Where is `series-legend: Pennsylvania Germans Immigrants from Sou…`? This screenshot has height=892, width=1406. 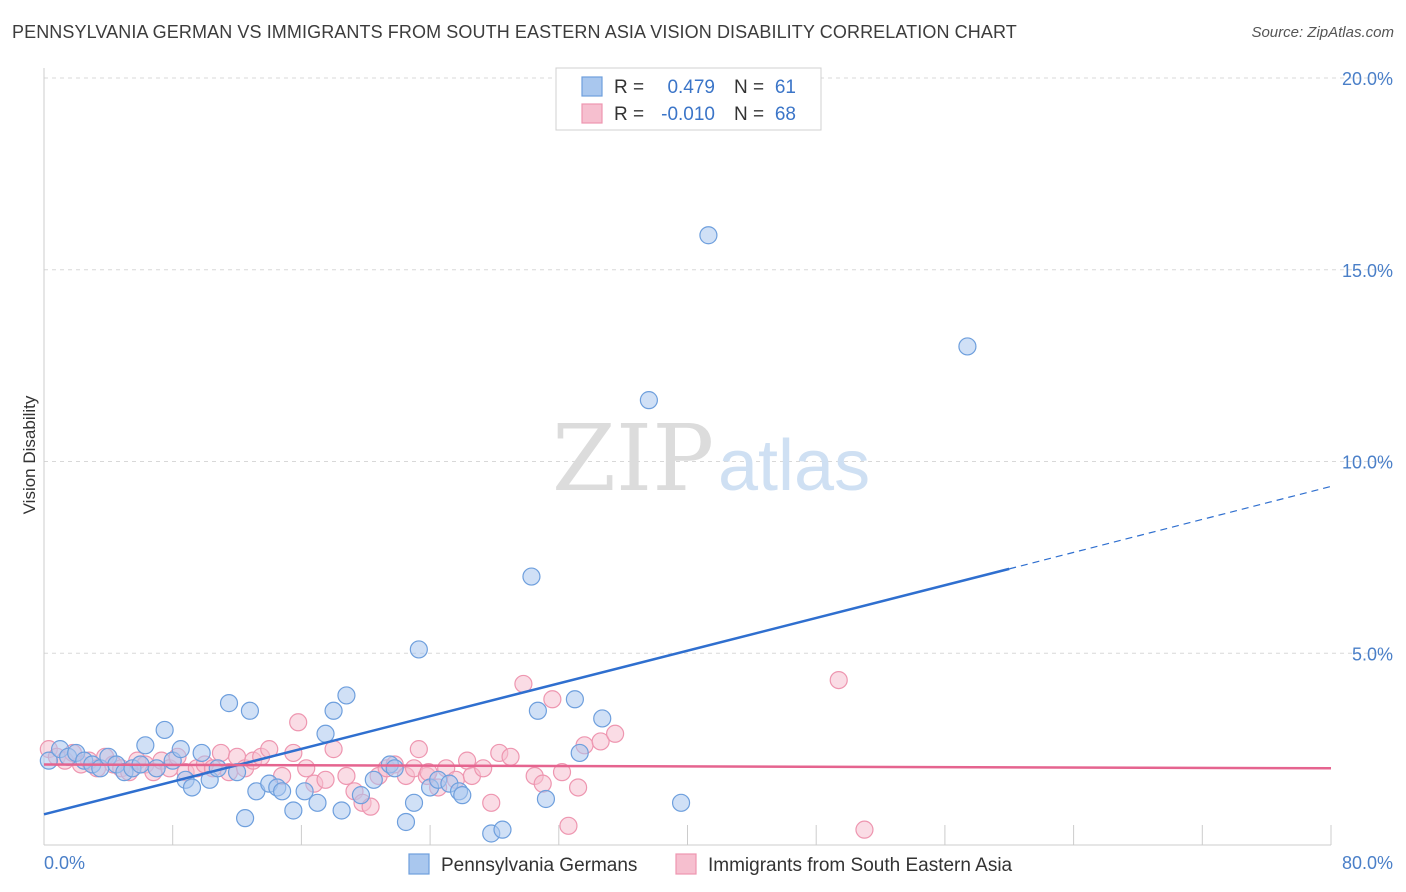 series-legend: Pennsylvania Germans Immigrants from Sou… is located at coordinates (710, 864).